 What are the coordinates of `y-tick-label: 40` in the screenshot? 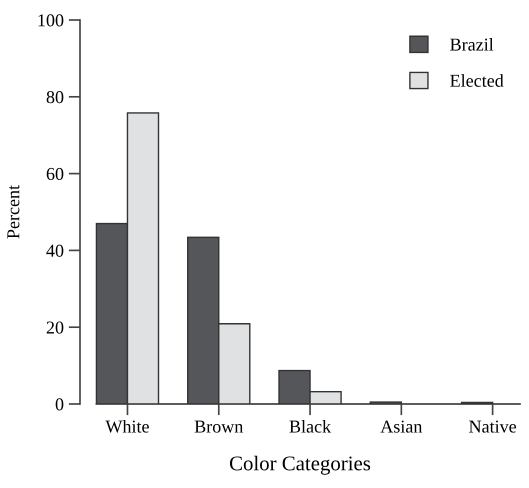 It's located at (55, 250).